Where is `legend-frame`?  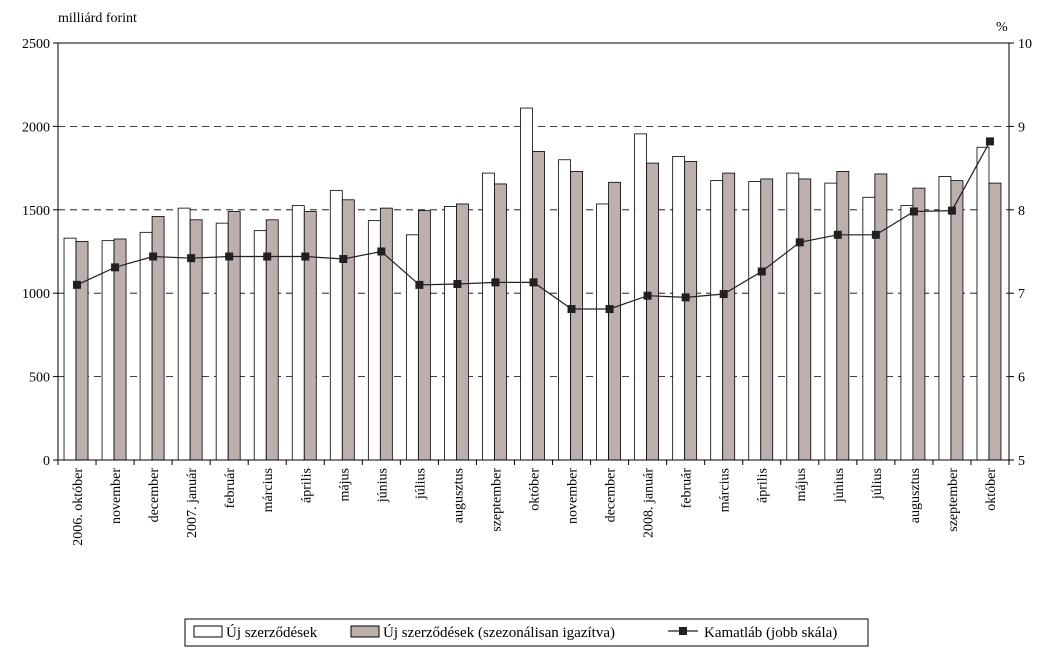
legend-frame is located at coordinates (526, 632).